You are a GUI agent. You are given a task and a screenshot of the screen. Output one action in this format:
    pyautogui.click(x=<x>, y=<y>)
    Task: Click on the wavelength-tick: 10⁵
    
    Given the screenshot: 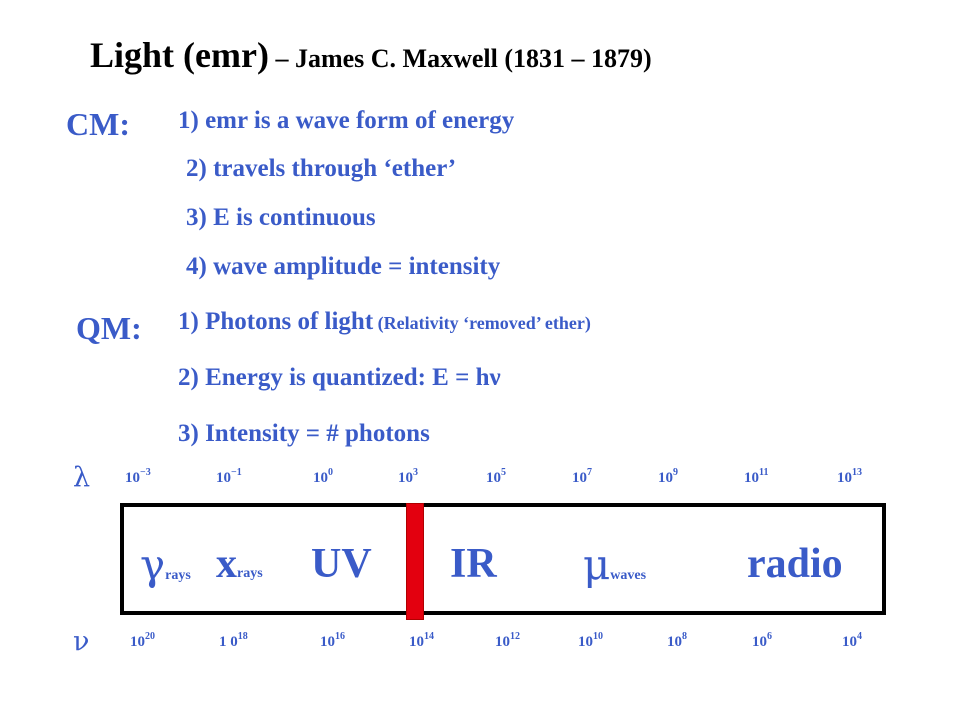 What is the action you would take?
    pyautogui.click(x=496, y=477)
    